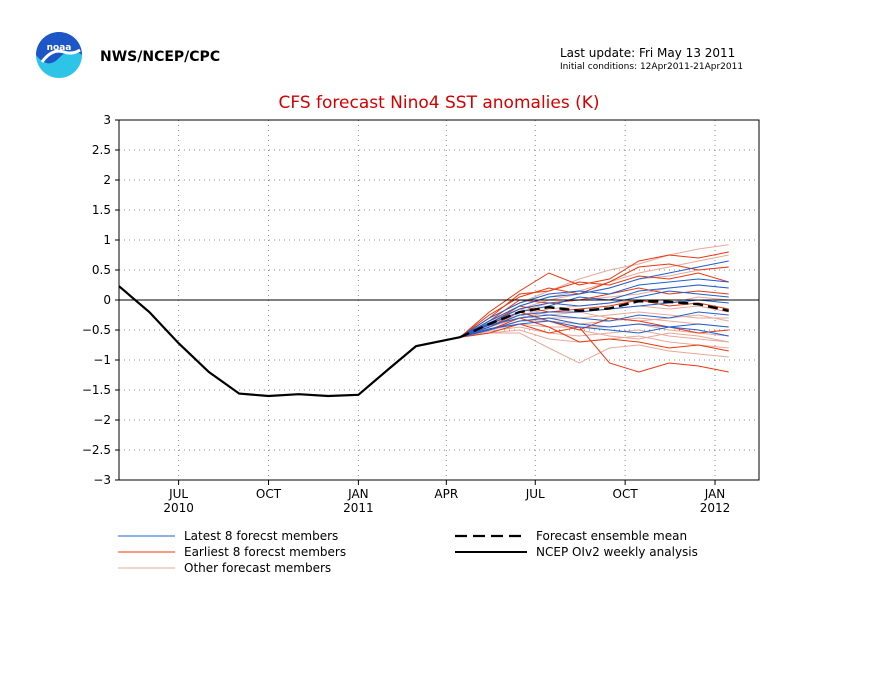 Image resolution: width=880 pixels, height=680 pixels. I want to click on y-tick-label: −3, so click(102, 480).